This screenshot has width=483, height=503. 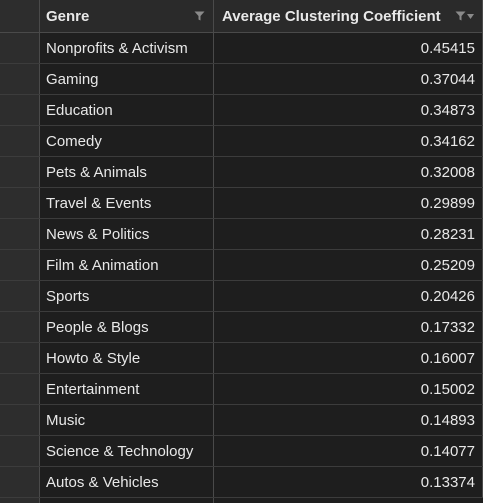 I want to click on column-header-genre-label: Genre, so click(x=68, y=16).